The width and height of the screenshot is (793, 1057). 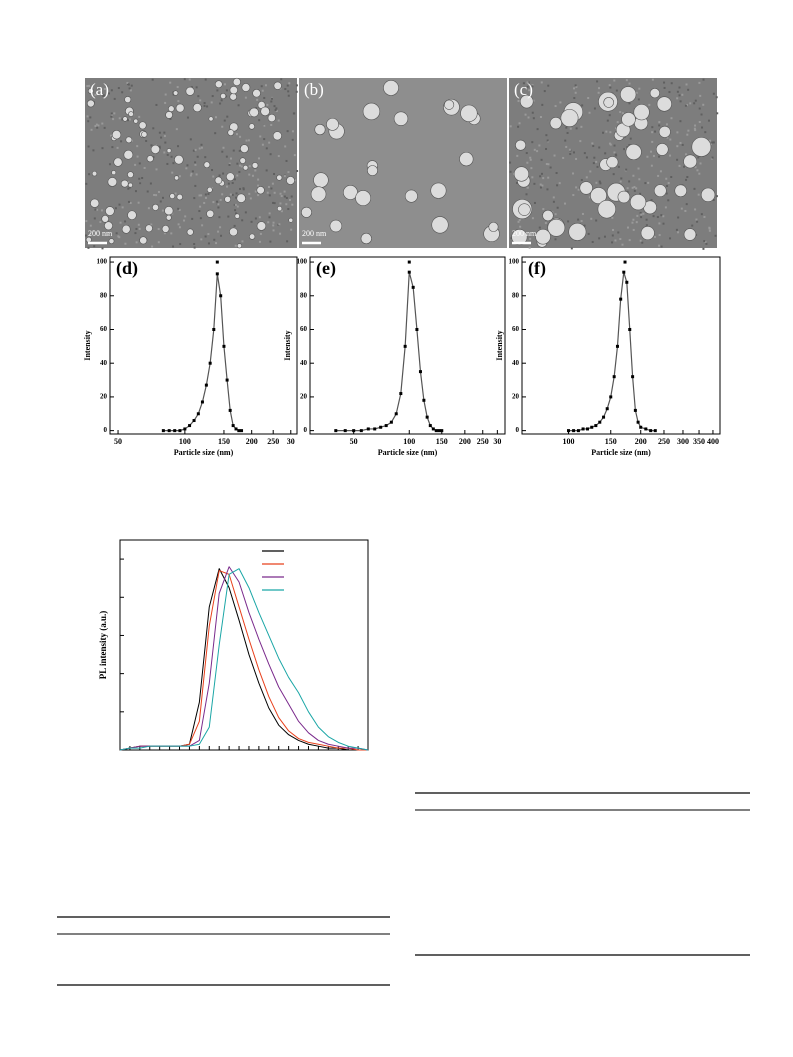 What do you see at coordinates (516, 329) in the screenshot?
I see `y-tick-label: 60` at bounding box center [516, 329].